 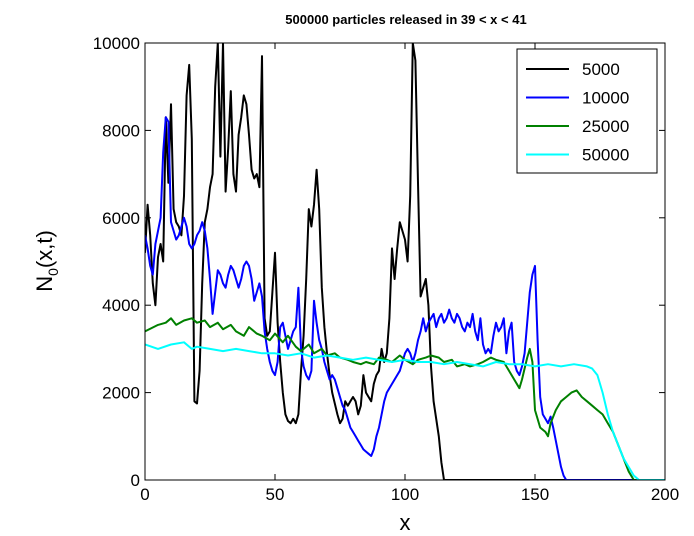 I want to click on x-tick-label: 200, so click(x=665, y=494).